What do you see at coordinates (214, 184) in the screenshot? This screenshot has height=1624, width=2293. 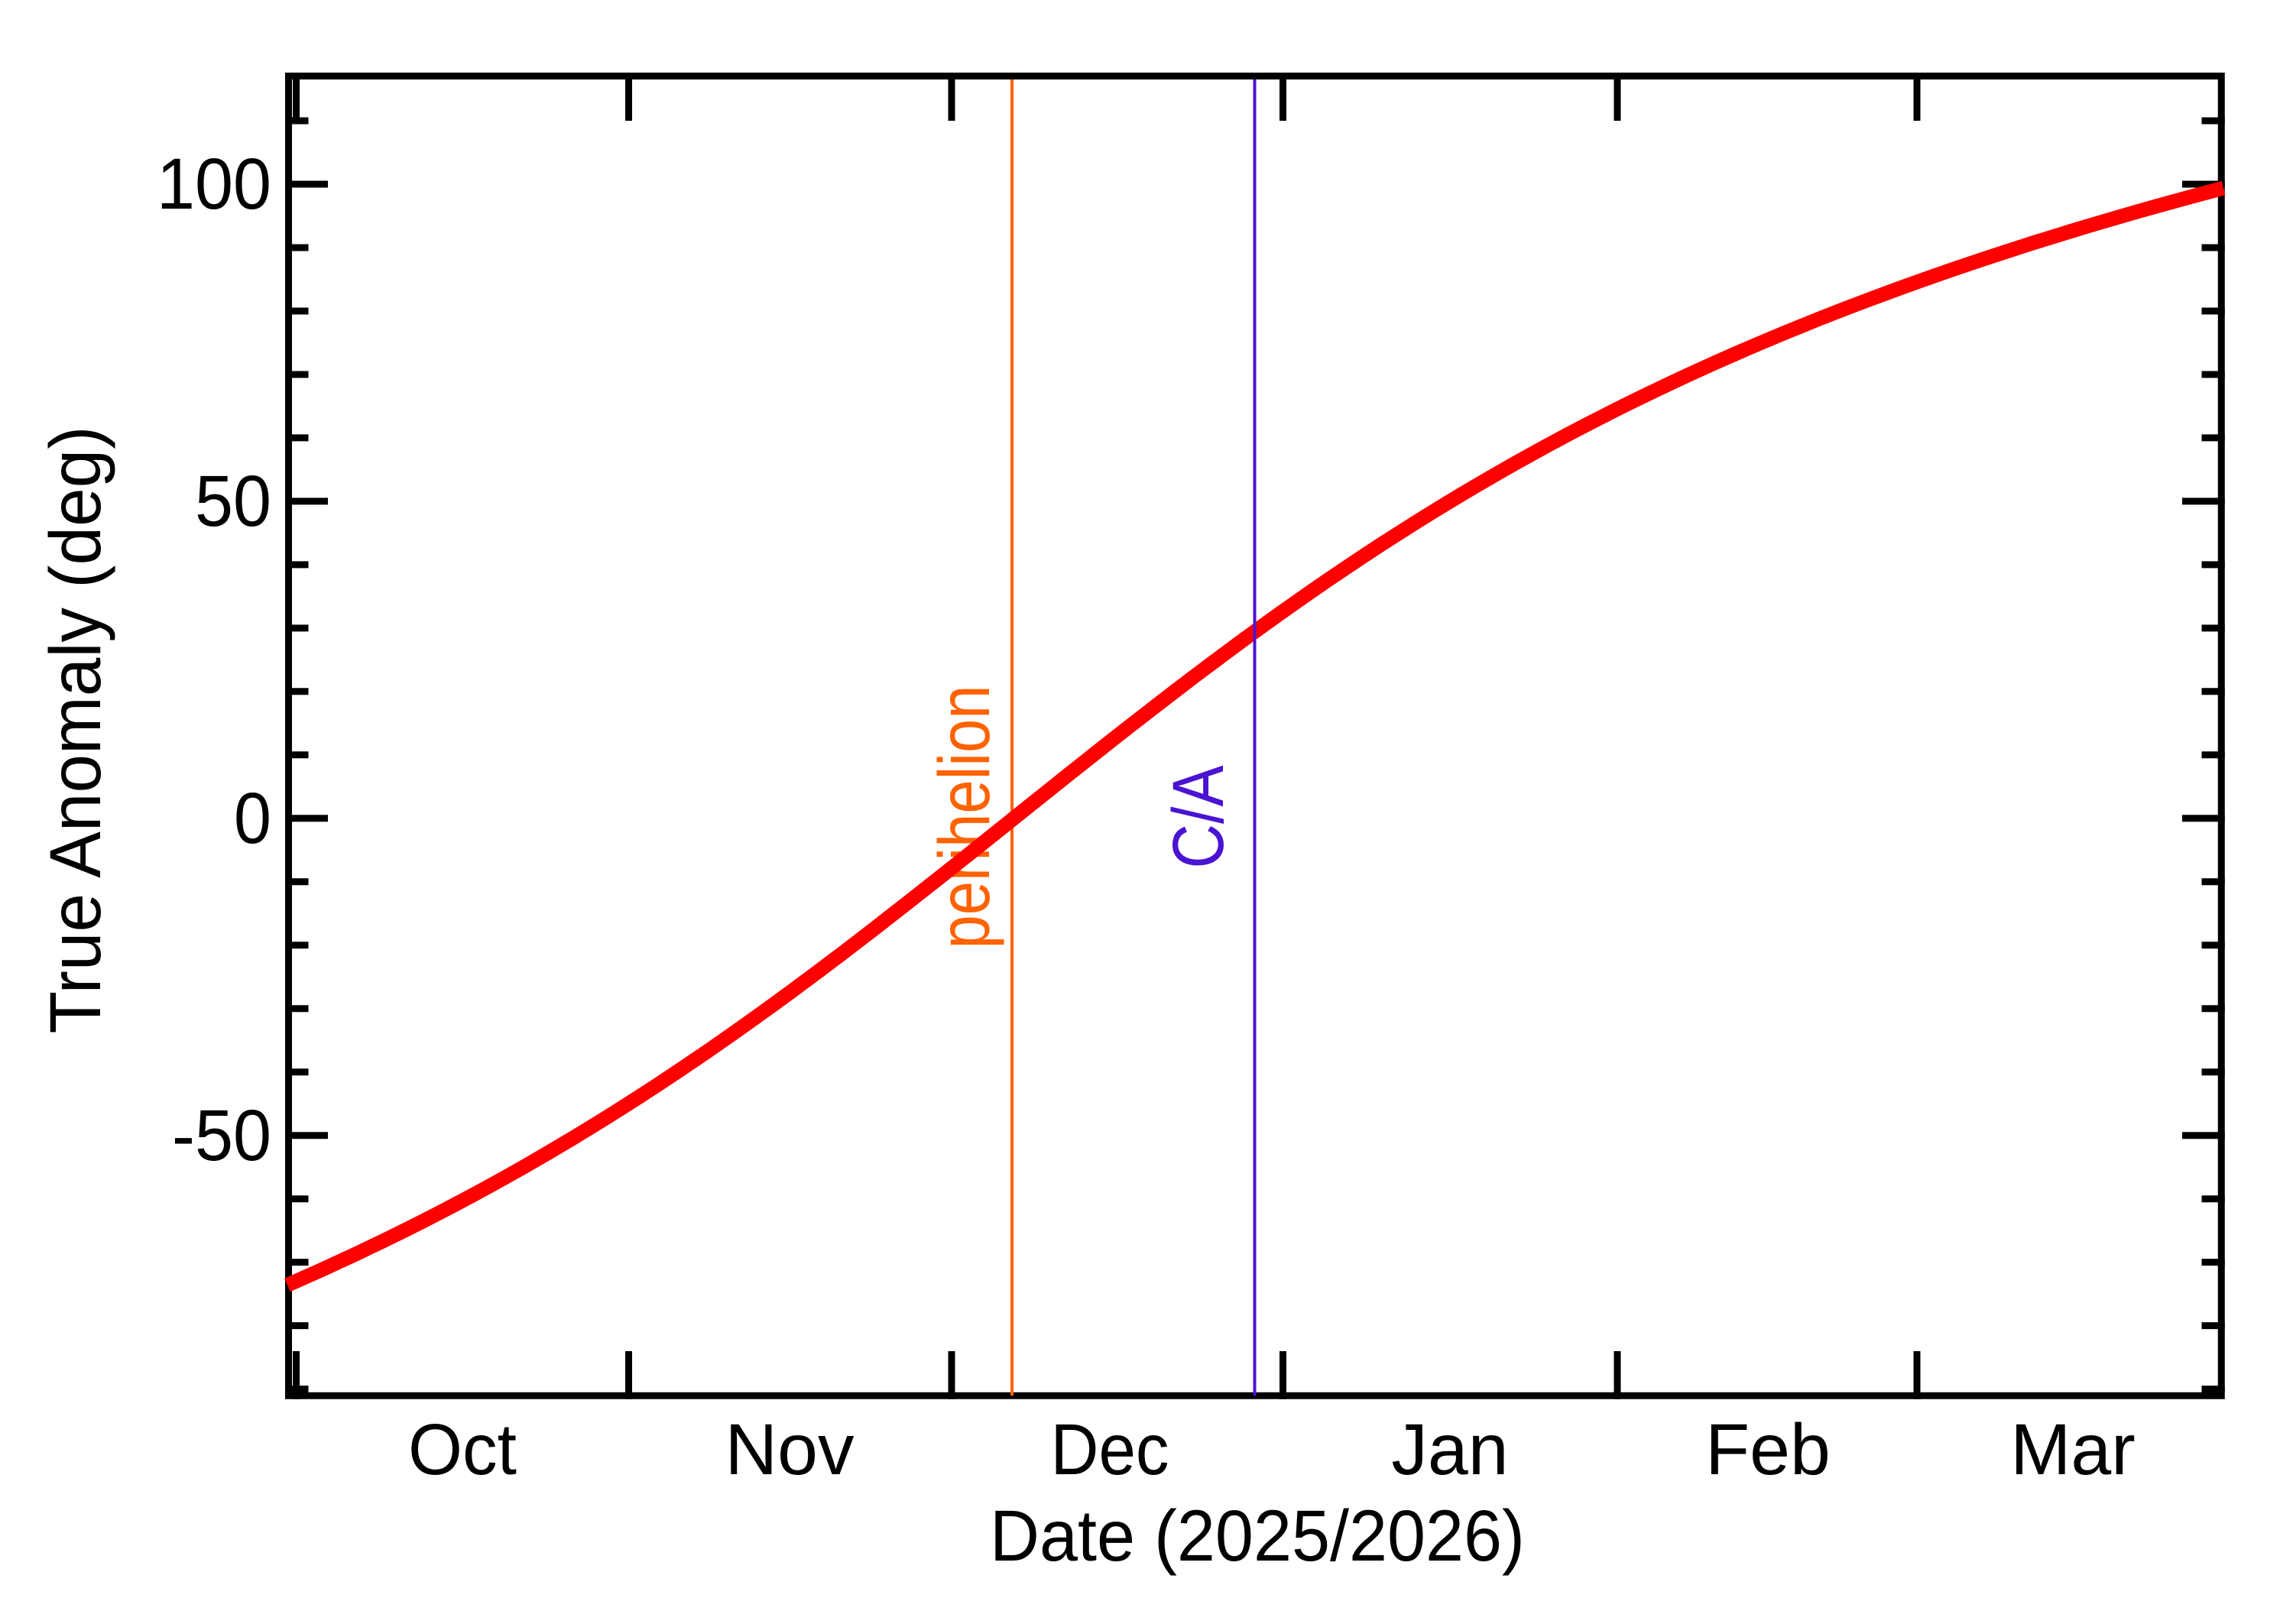 I see `svg-text: 100` at bounding box center [214, 184].